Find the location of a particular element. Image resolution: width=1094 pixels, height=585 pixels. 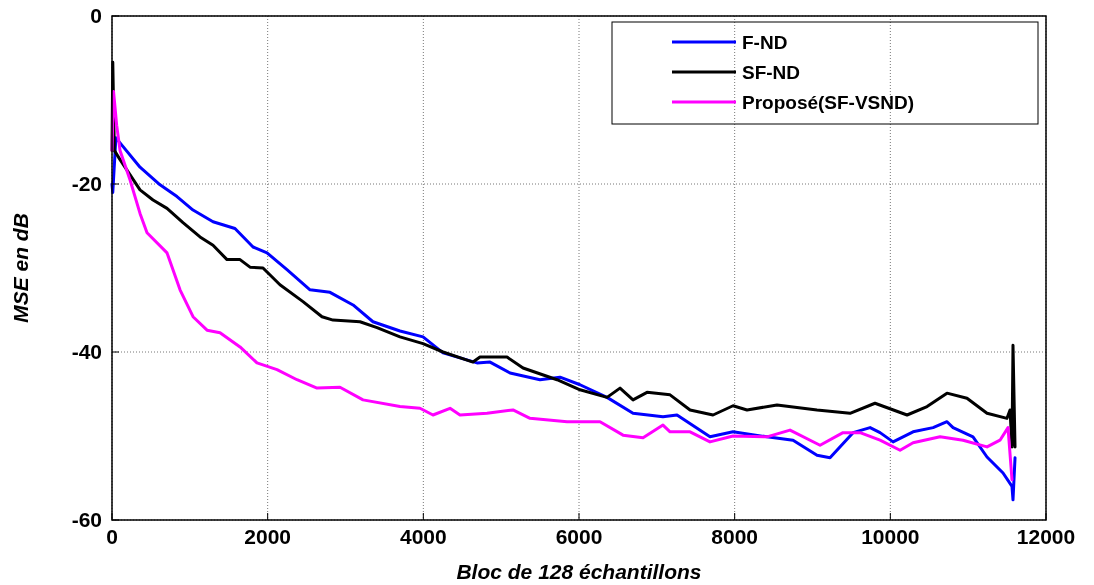

x-tick-label: 0 is located at coordinates (112, 536).